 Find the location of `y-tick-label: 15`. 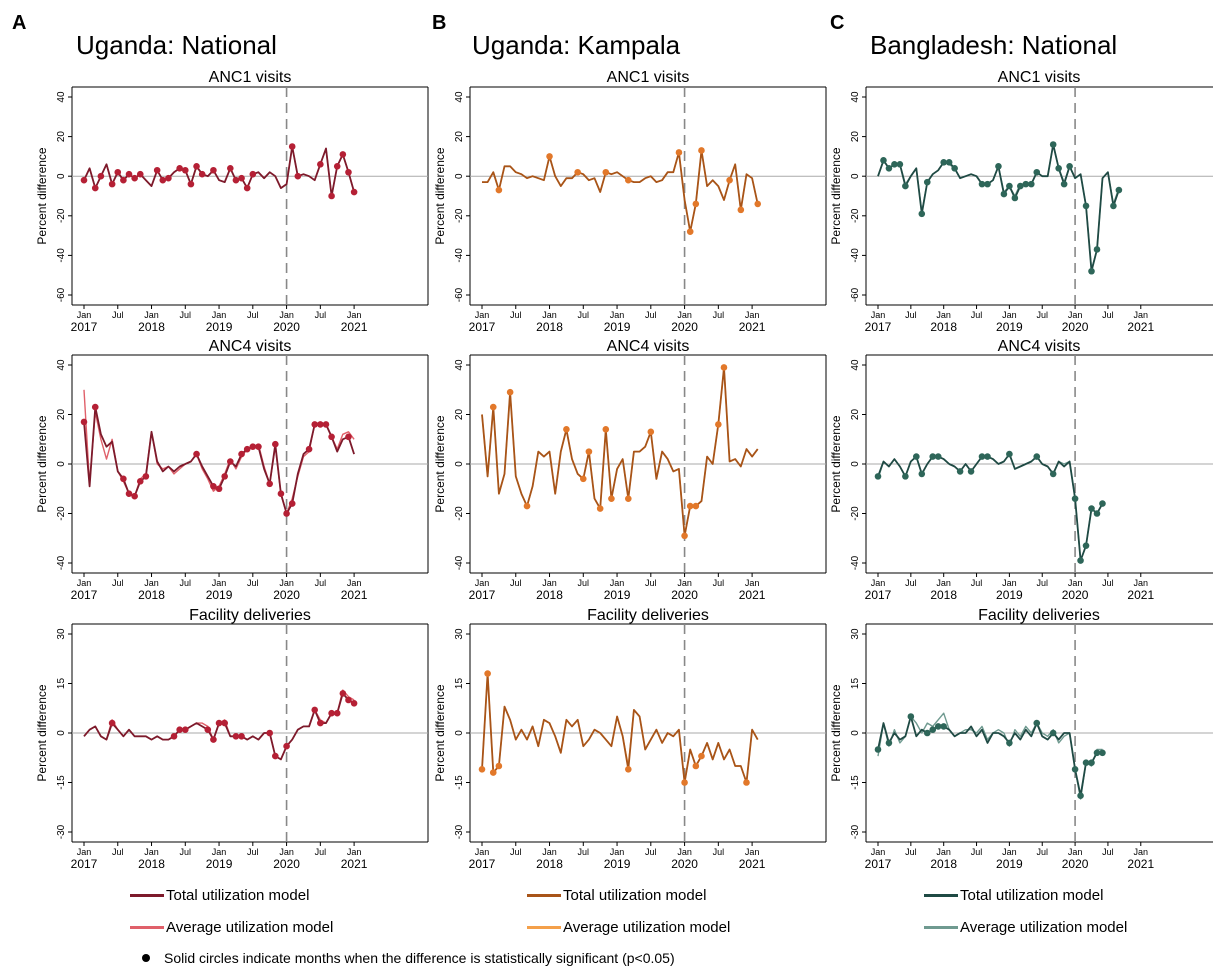

y-tick-label: 15 is located at coordinates (855, 684).